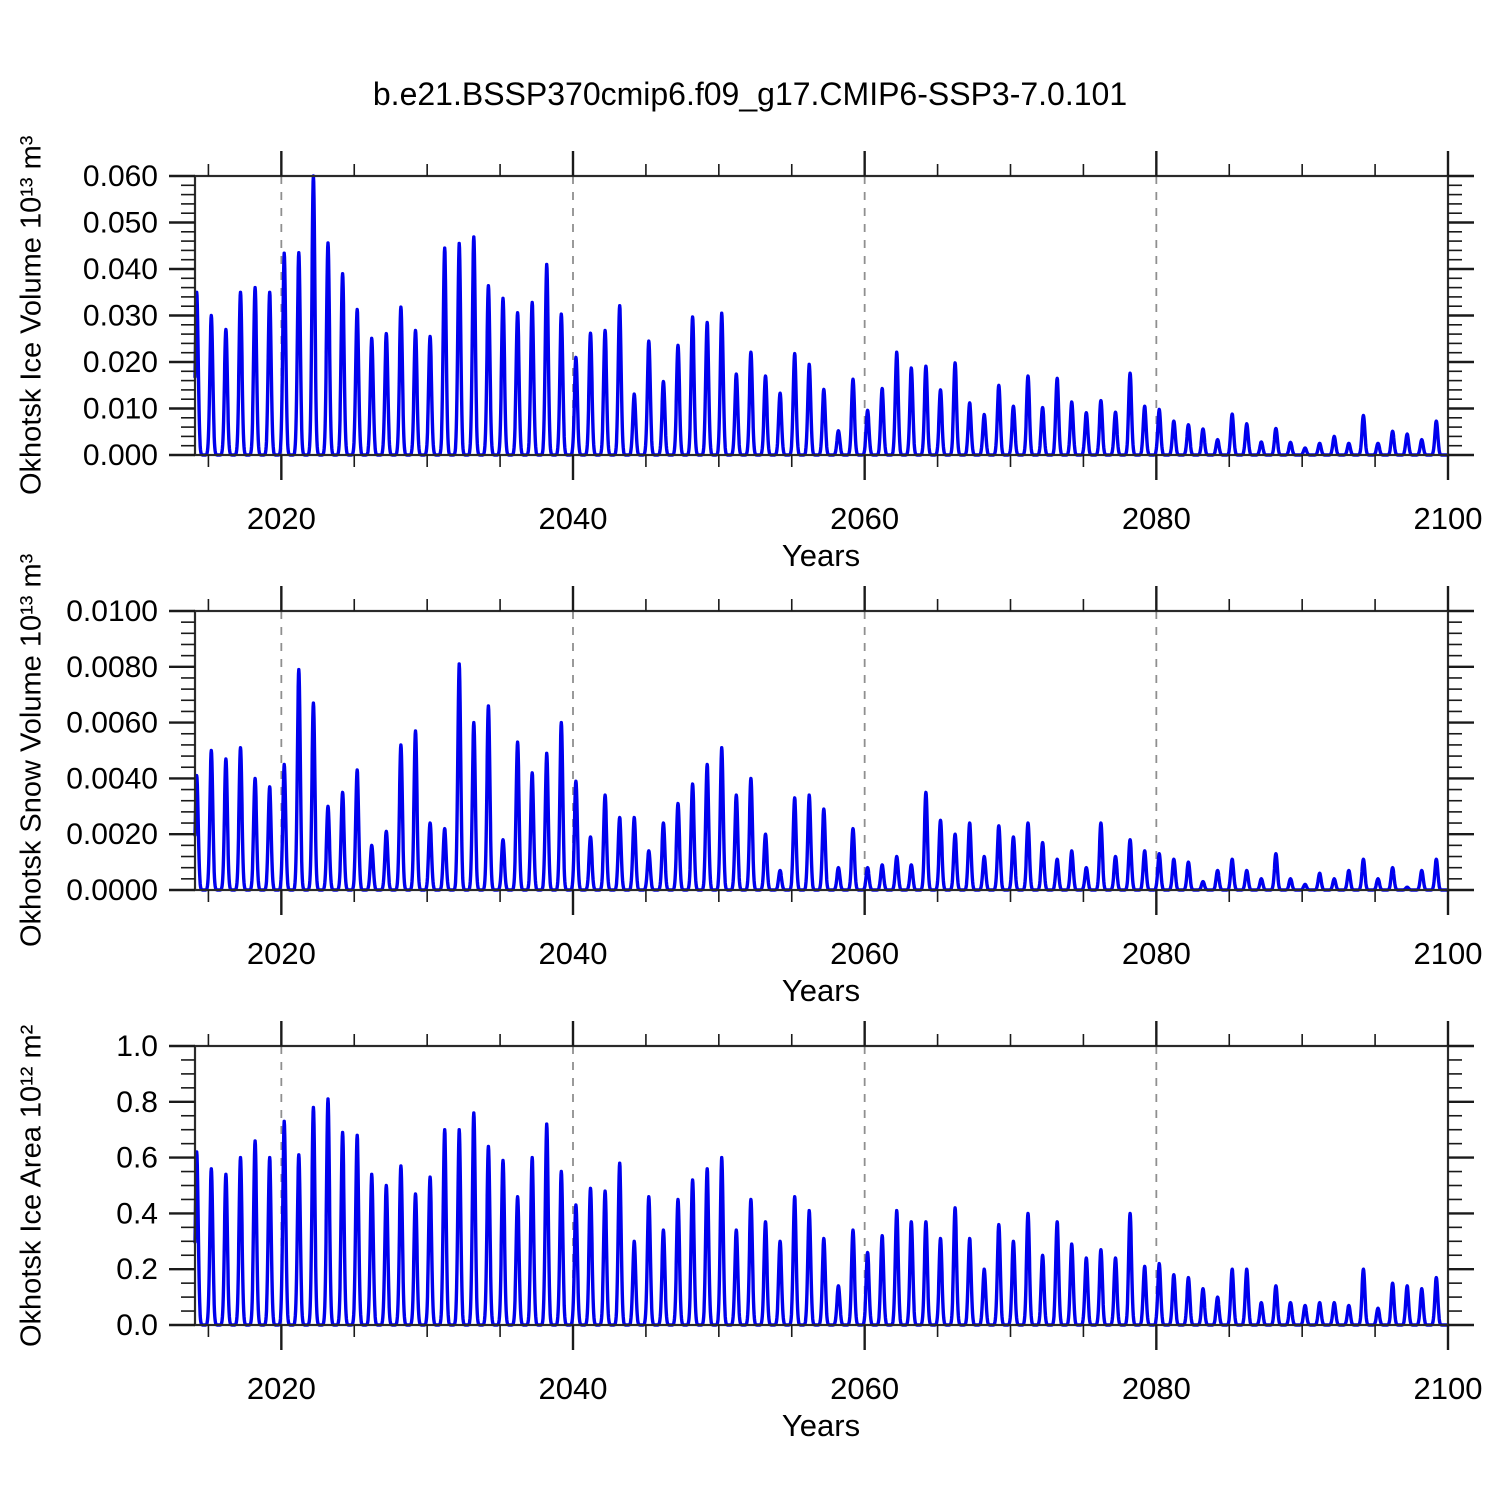  I want to click on x-axis-label-years-3: Years, so click(821, 1425).